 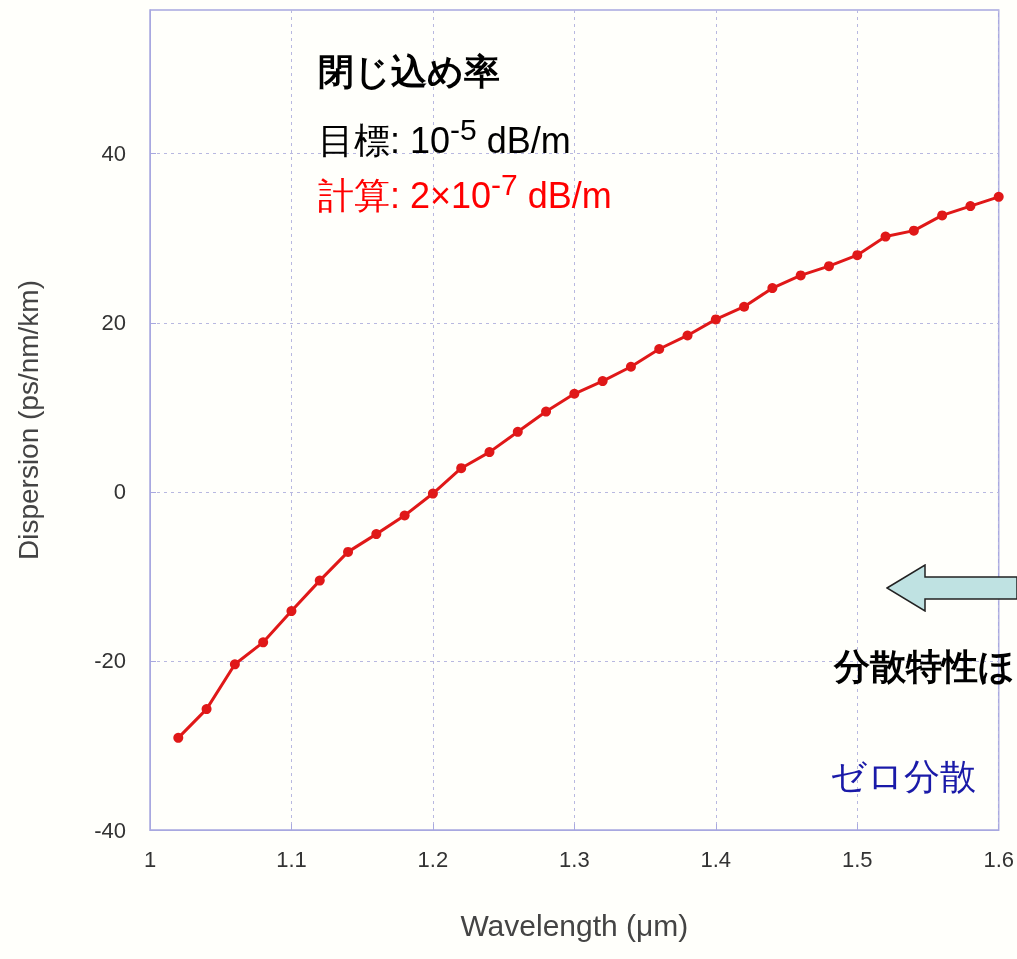 What do you see at coordinates (924, 667) in the screenshot?
I see `annotation: 分散特性ほ` at bounding box center [924, 667].